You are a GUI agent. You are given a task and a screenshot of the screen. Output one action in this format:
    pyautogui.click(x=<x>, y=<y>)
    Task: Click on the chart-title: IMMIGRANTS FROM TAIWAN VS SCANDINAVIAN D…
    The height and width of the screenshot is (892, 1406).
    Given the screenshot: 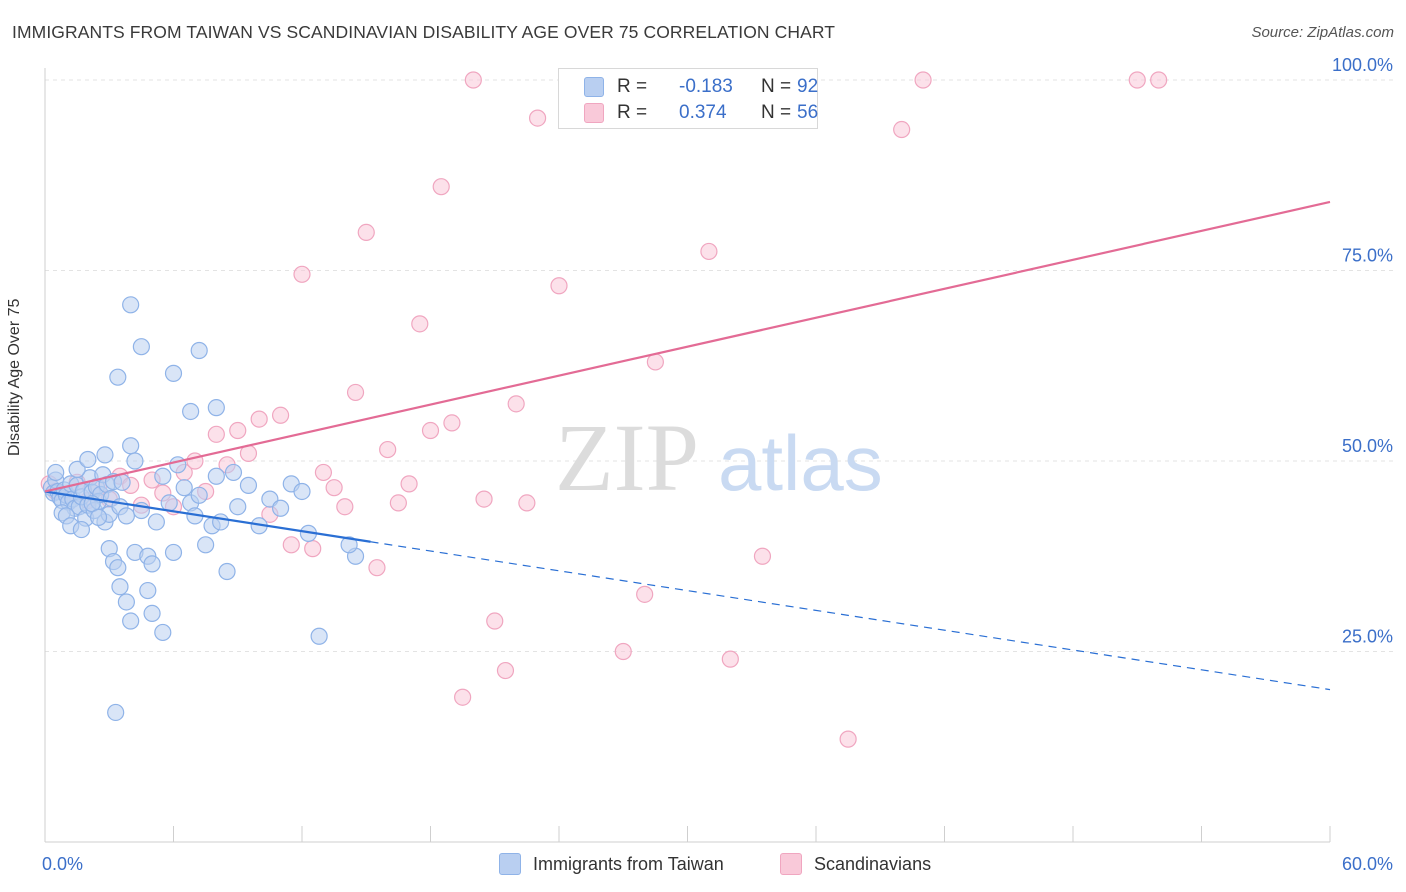 What is the action you would take?
    pyautogui.click(x=424, y=32)
    